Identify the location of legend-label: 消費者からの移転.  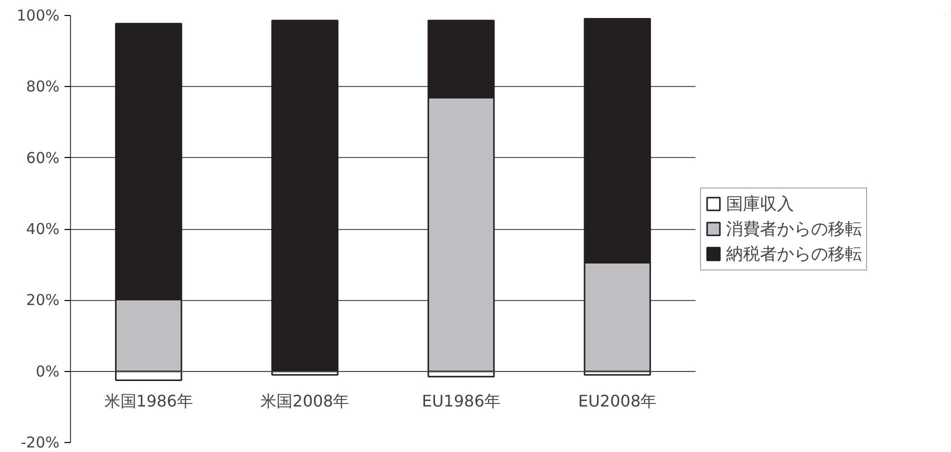
(794, 229).